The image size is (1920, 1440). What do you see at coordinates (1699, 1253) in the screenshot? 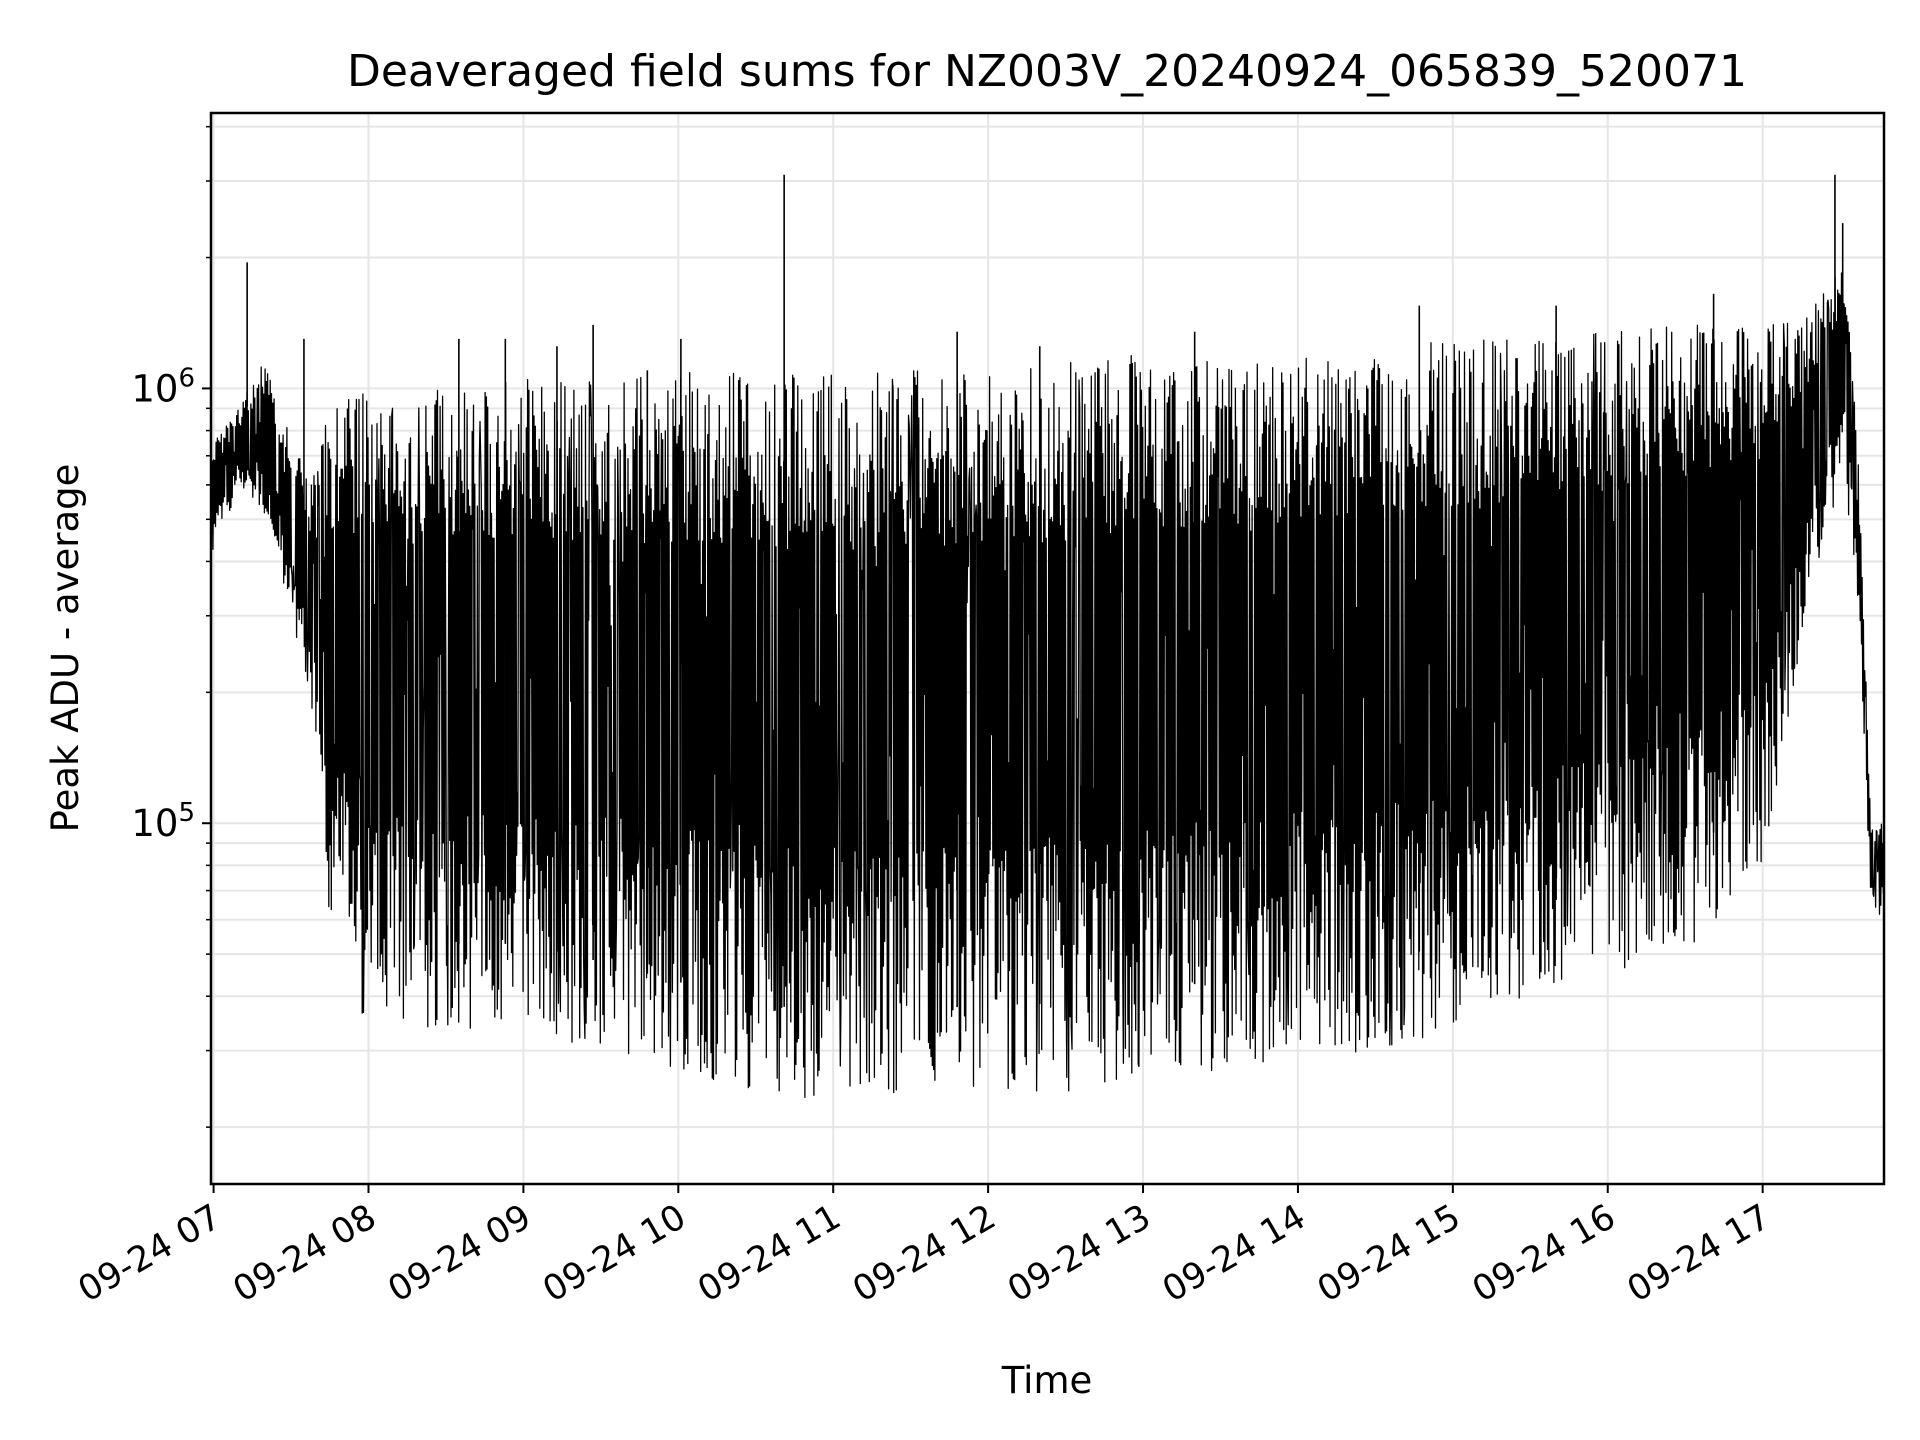
I see `x-tick-label: 09-24 17` at bounding box center [1699, 1253].